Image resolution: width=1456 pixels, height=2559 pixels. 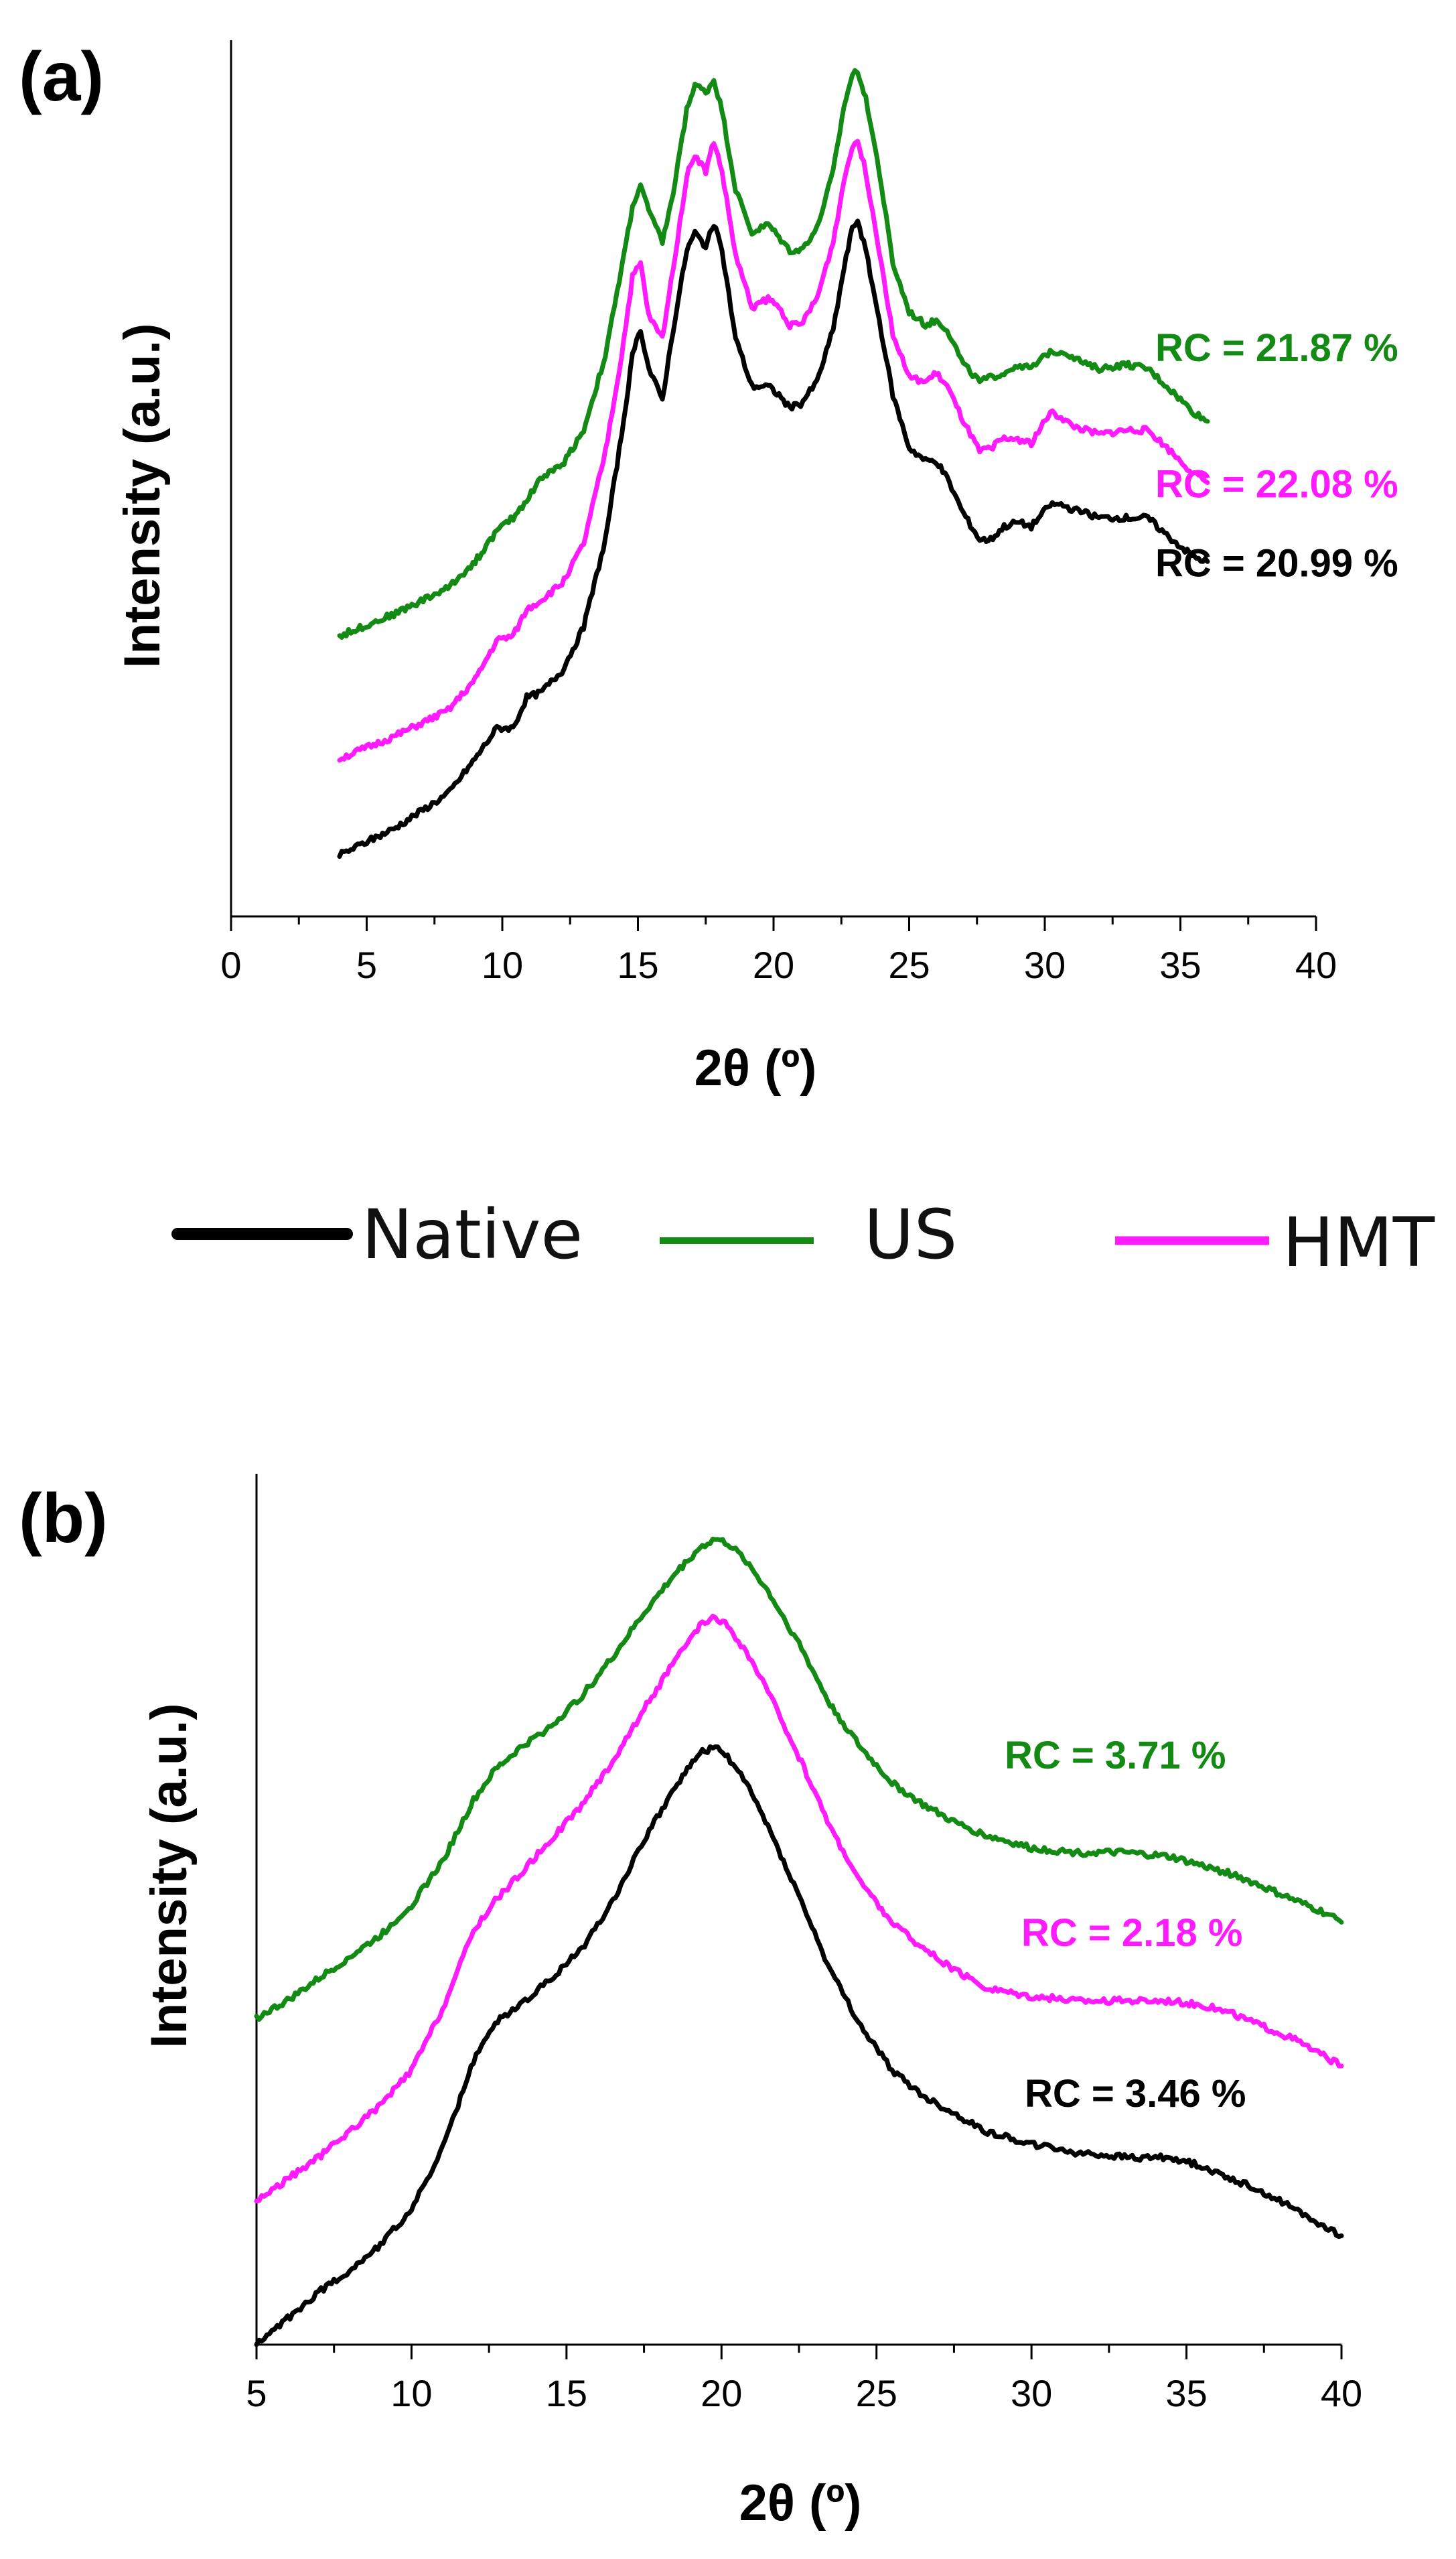 I want to click on panel-a-y-axis-title: Intensity (a.u.), so click(x=142, y=495).